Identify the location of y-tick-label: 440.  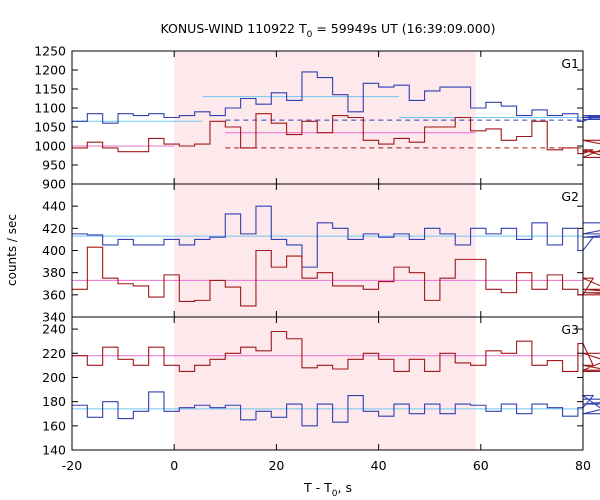
(54, 206).